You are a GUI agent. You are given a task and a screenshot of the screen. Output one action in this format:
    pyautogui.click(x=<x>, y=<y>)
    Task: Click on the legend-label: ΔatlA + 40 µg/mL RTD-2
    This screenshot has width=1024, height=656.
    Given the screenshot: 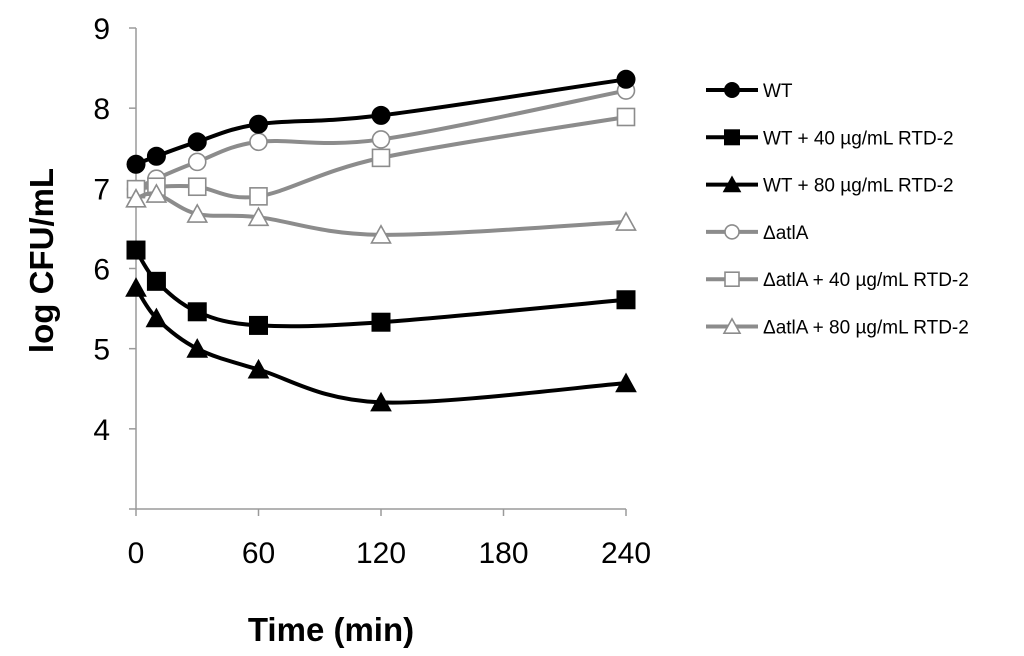 What is the action you would take?
    pyautogui.click(x=866, y=280)
    